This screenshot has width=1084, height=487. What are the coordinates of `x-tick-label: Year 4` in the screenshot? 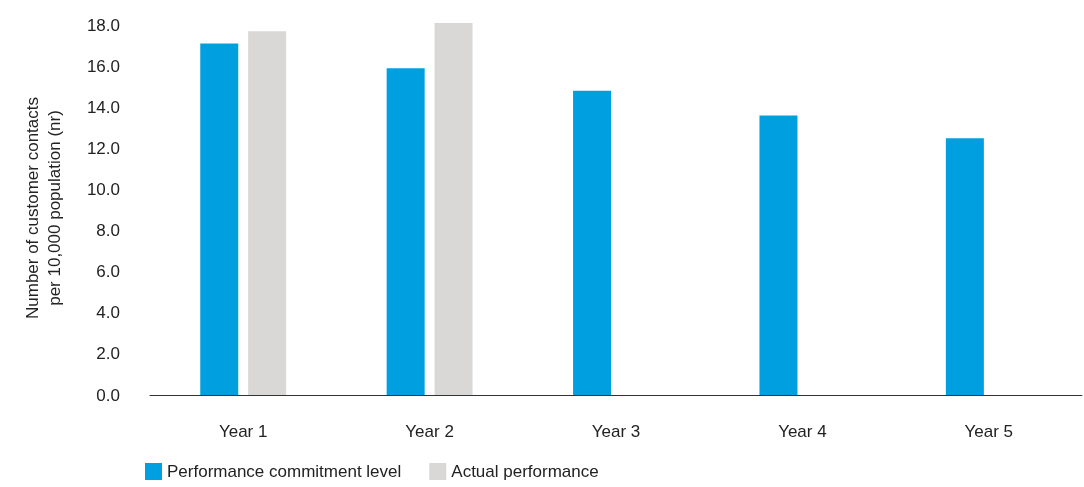 It's located at (802, 431).